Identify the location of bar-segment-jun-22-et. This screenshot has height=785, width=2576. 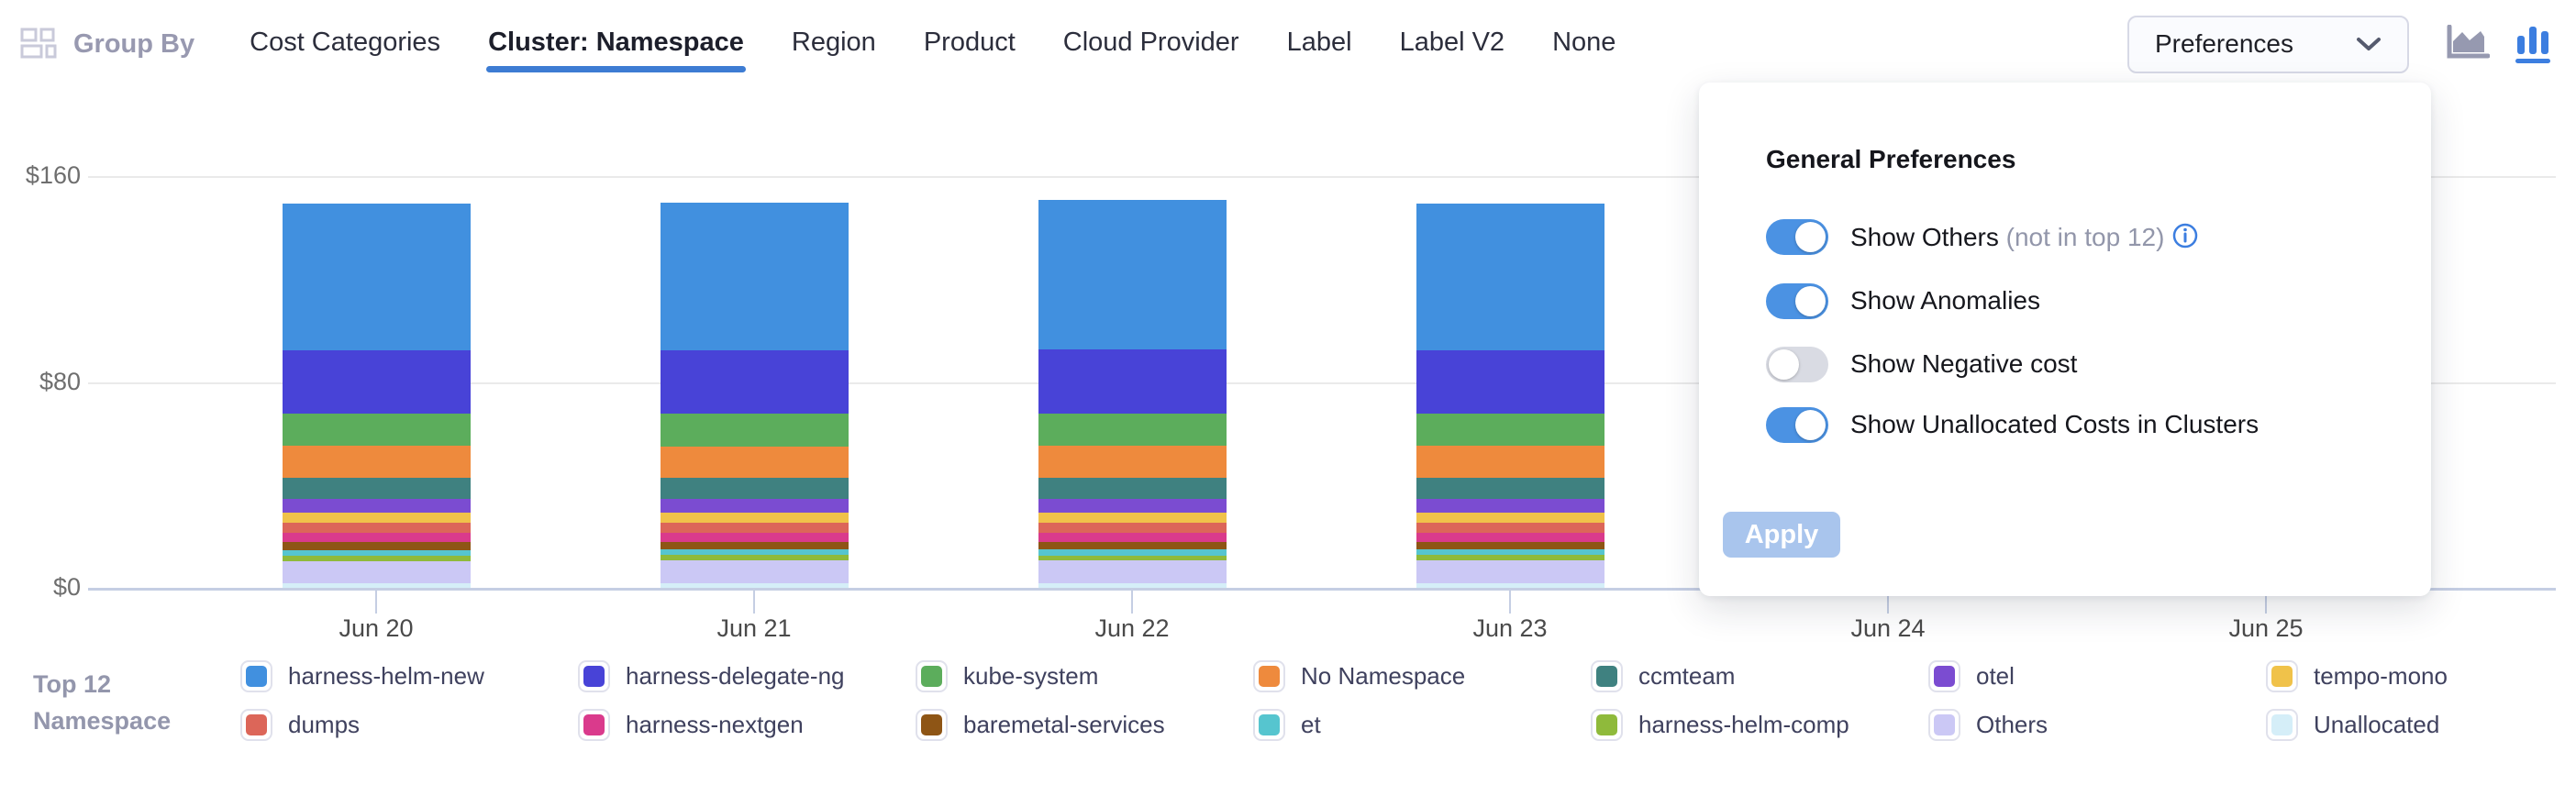
(1132, 552).